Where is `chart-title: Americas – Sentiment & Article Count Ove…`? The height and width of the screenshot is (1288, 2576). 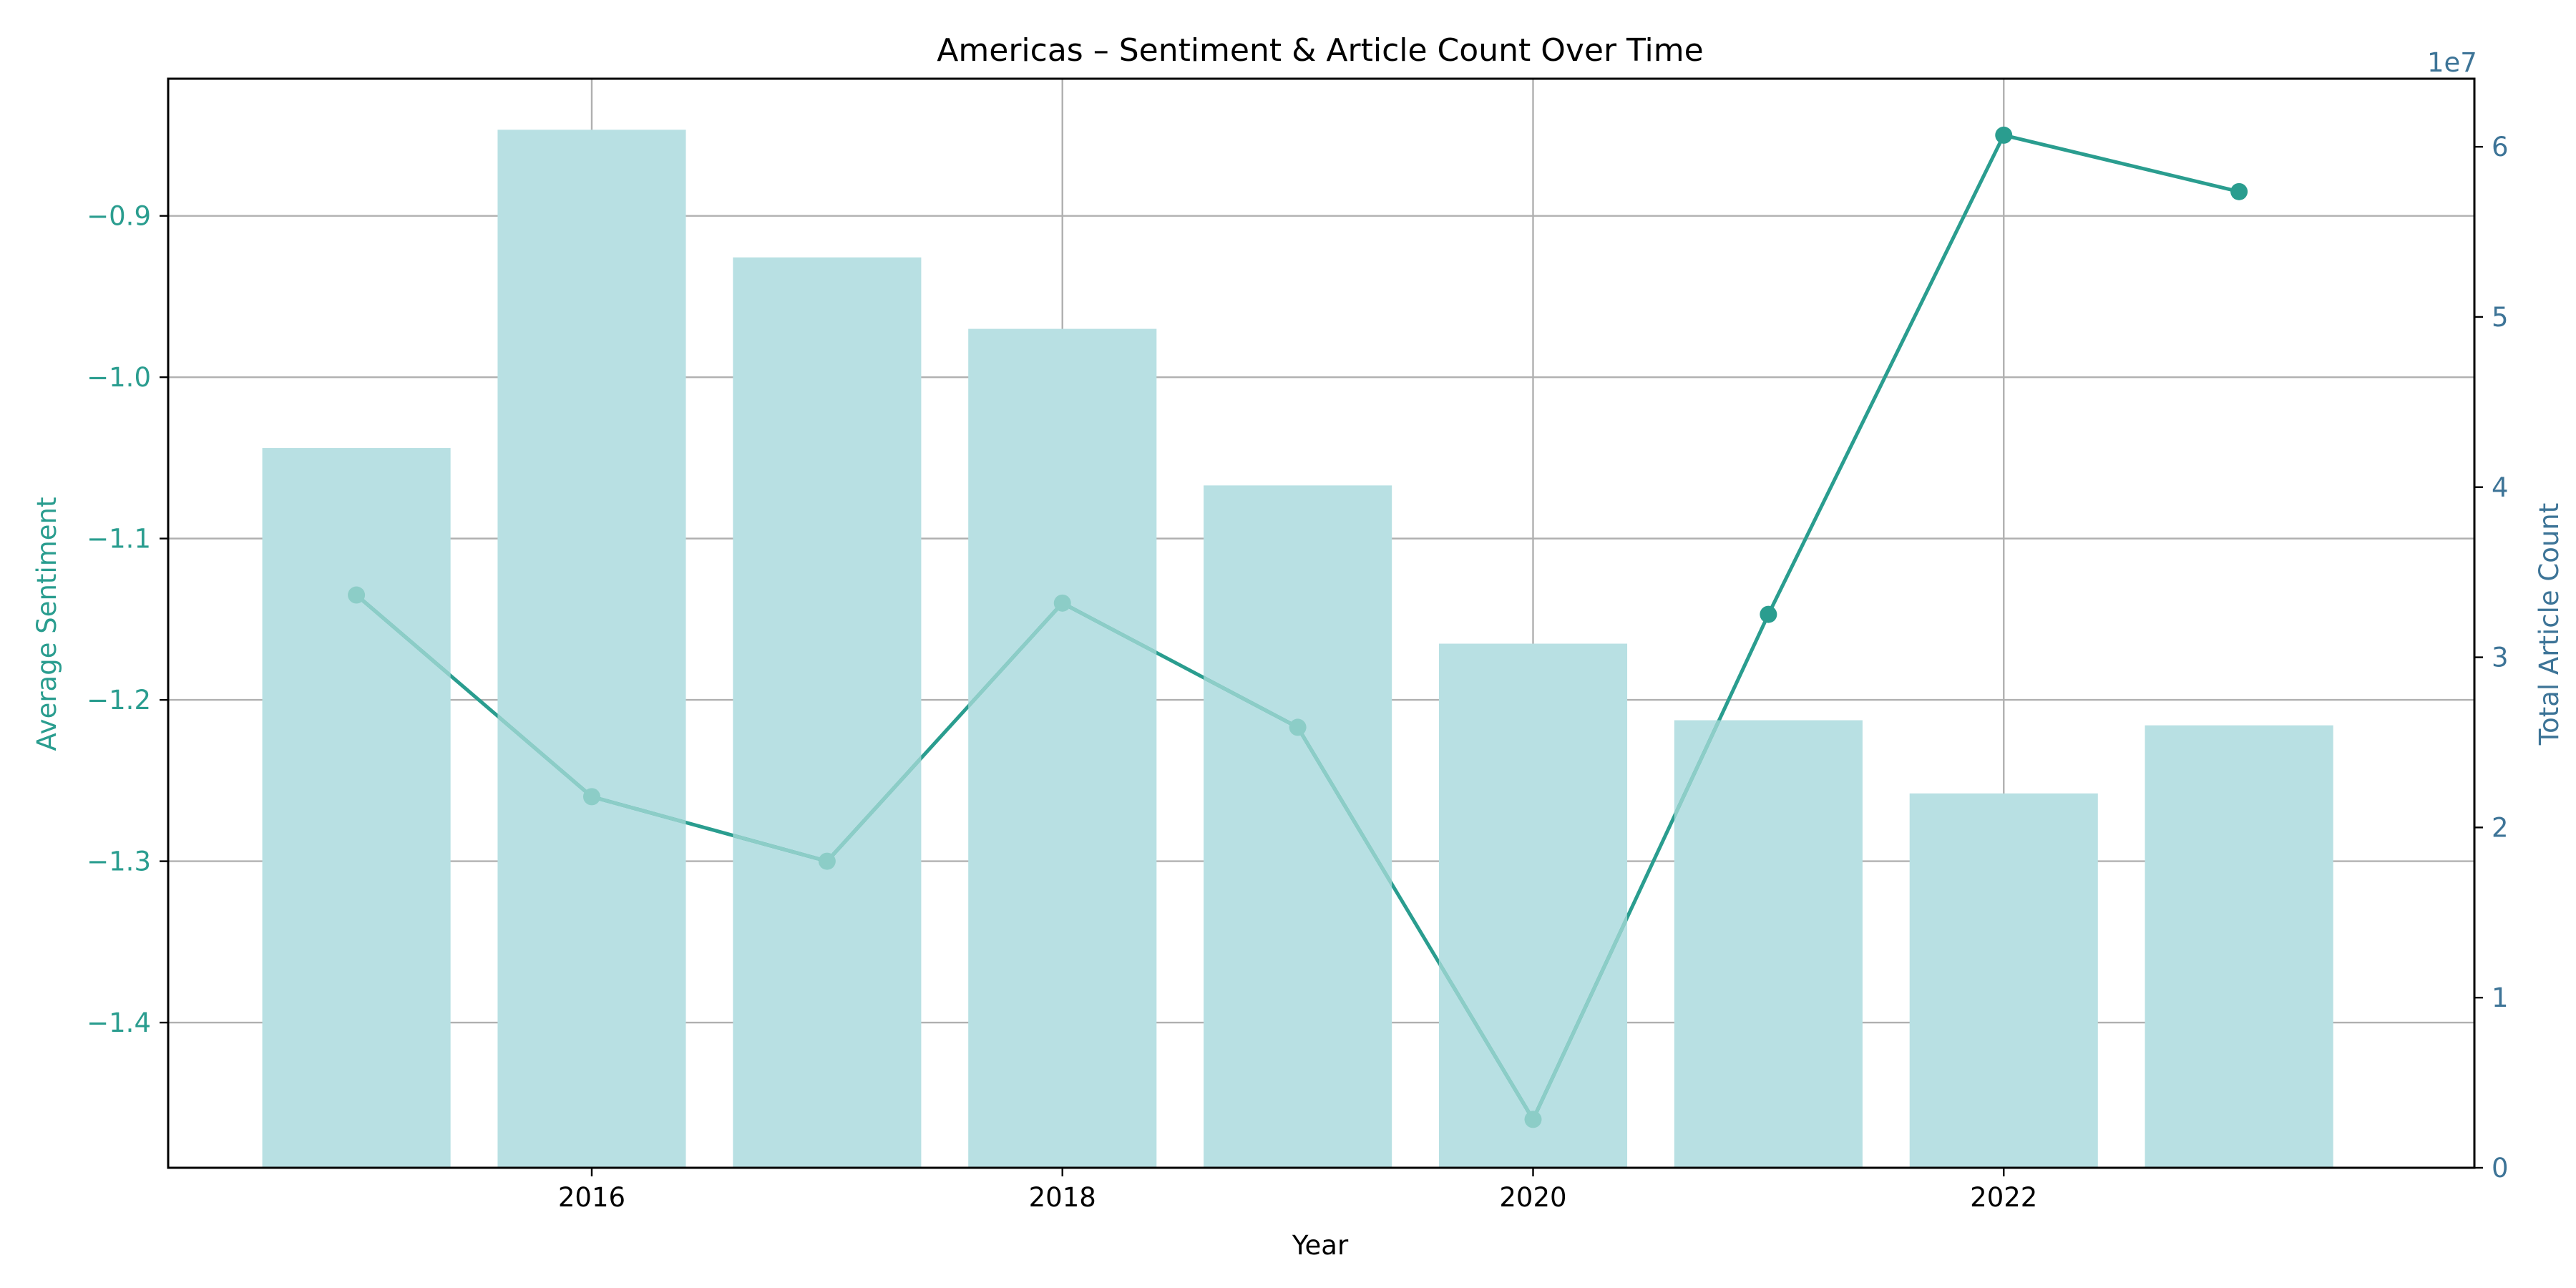
chart-title: Americas – Sentiment & Article Count Ove… is located at coordinates (1320, 50).